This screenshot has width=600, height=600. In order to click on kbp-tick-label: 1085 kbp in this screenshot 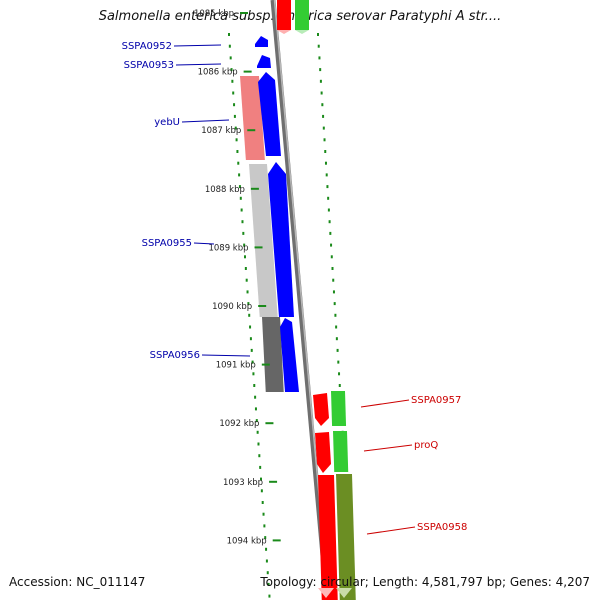, I will do `click(214, 14)`.